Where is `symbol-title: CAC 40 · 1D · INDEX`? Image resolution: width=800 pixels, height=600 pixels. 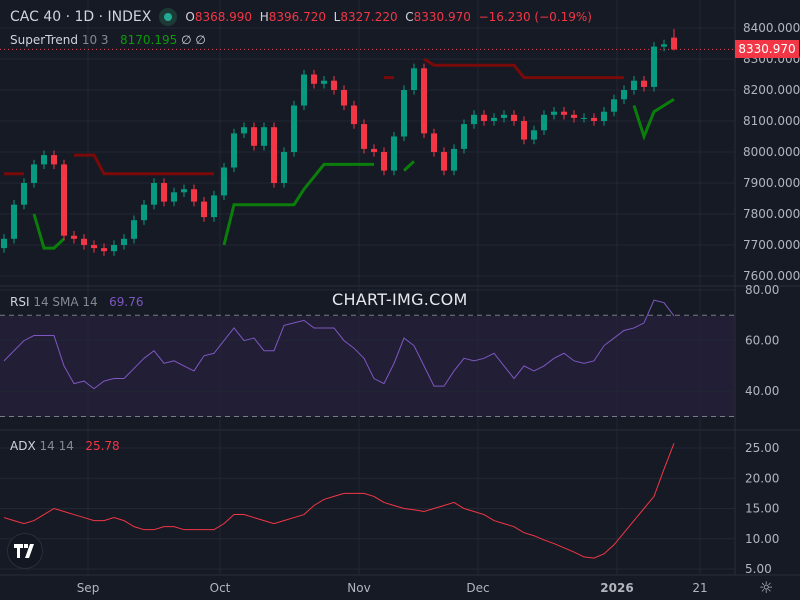
symbol-title: CAC 40 · 1D · INDEX is located at coordinates (81, 17).